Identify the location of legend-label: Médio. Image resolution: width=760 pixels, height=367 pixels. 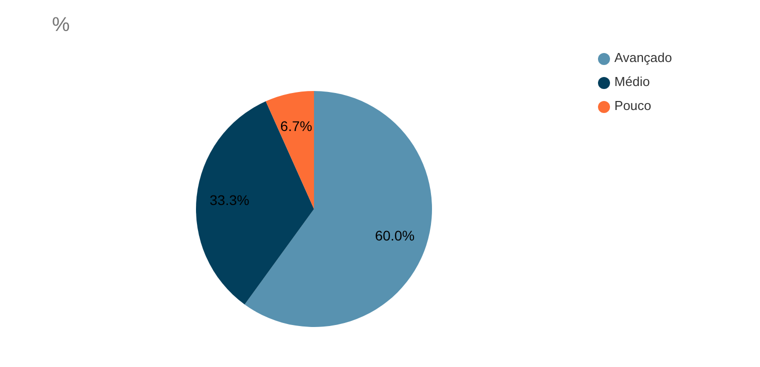
(632, 81).